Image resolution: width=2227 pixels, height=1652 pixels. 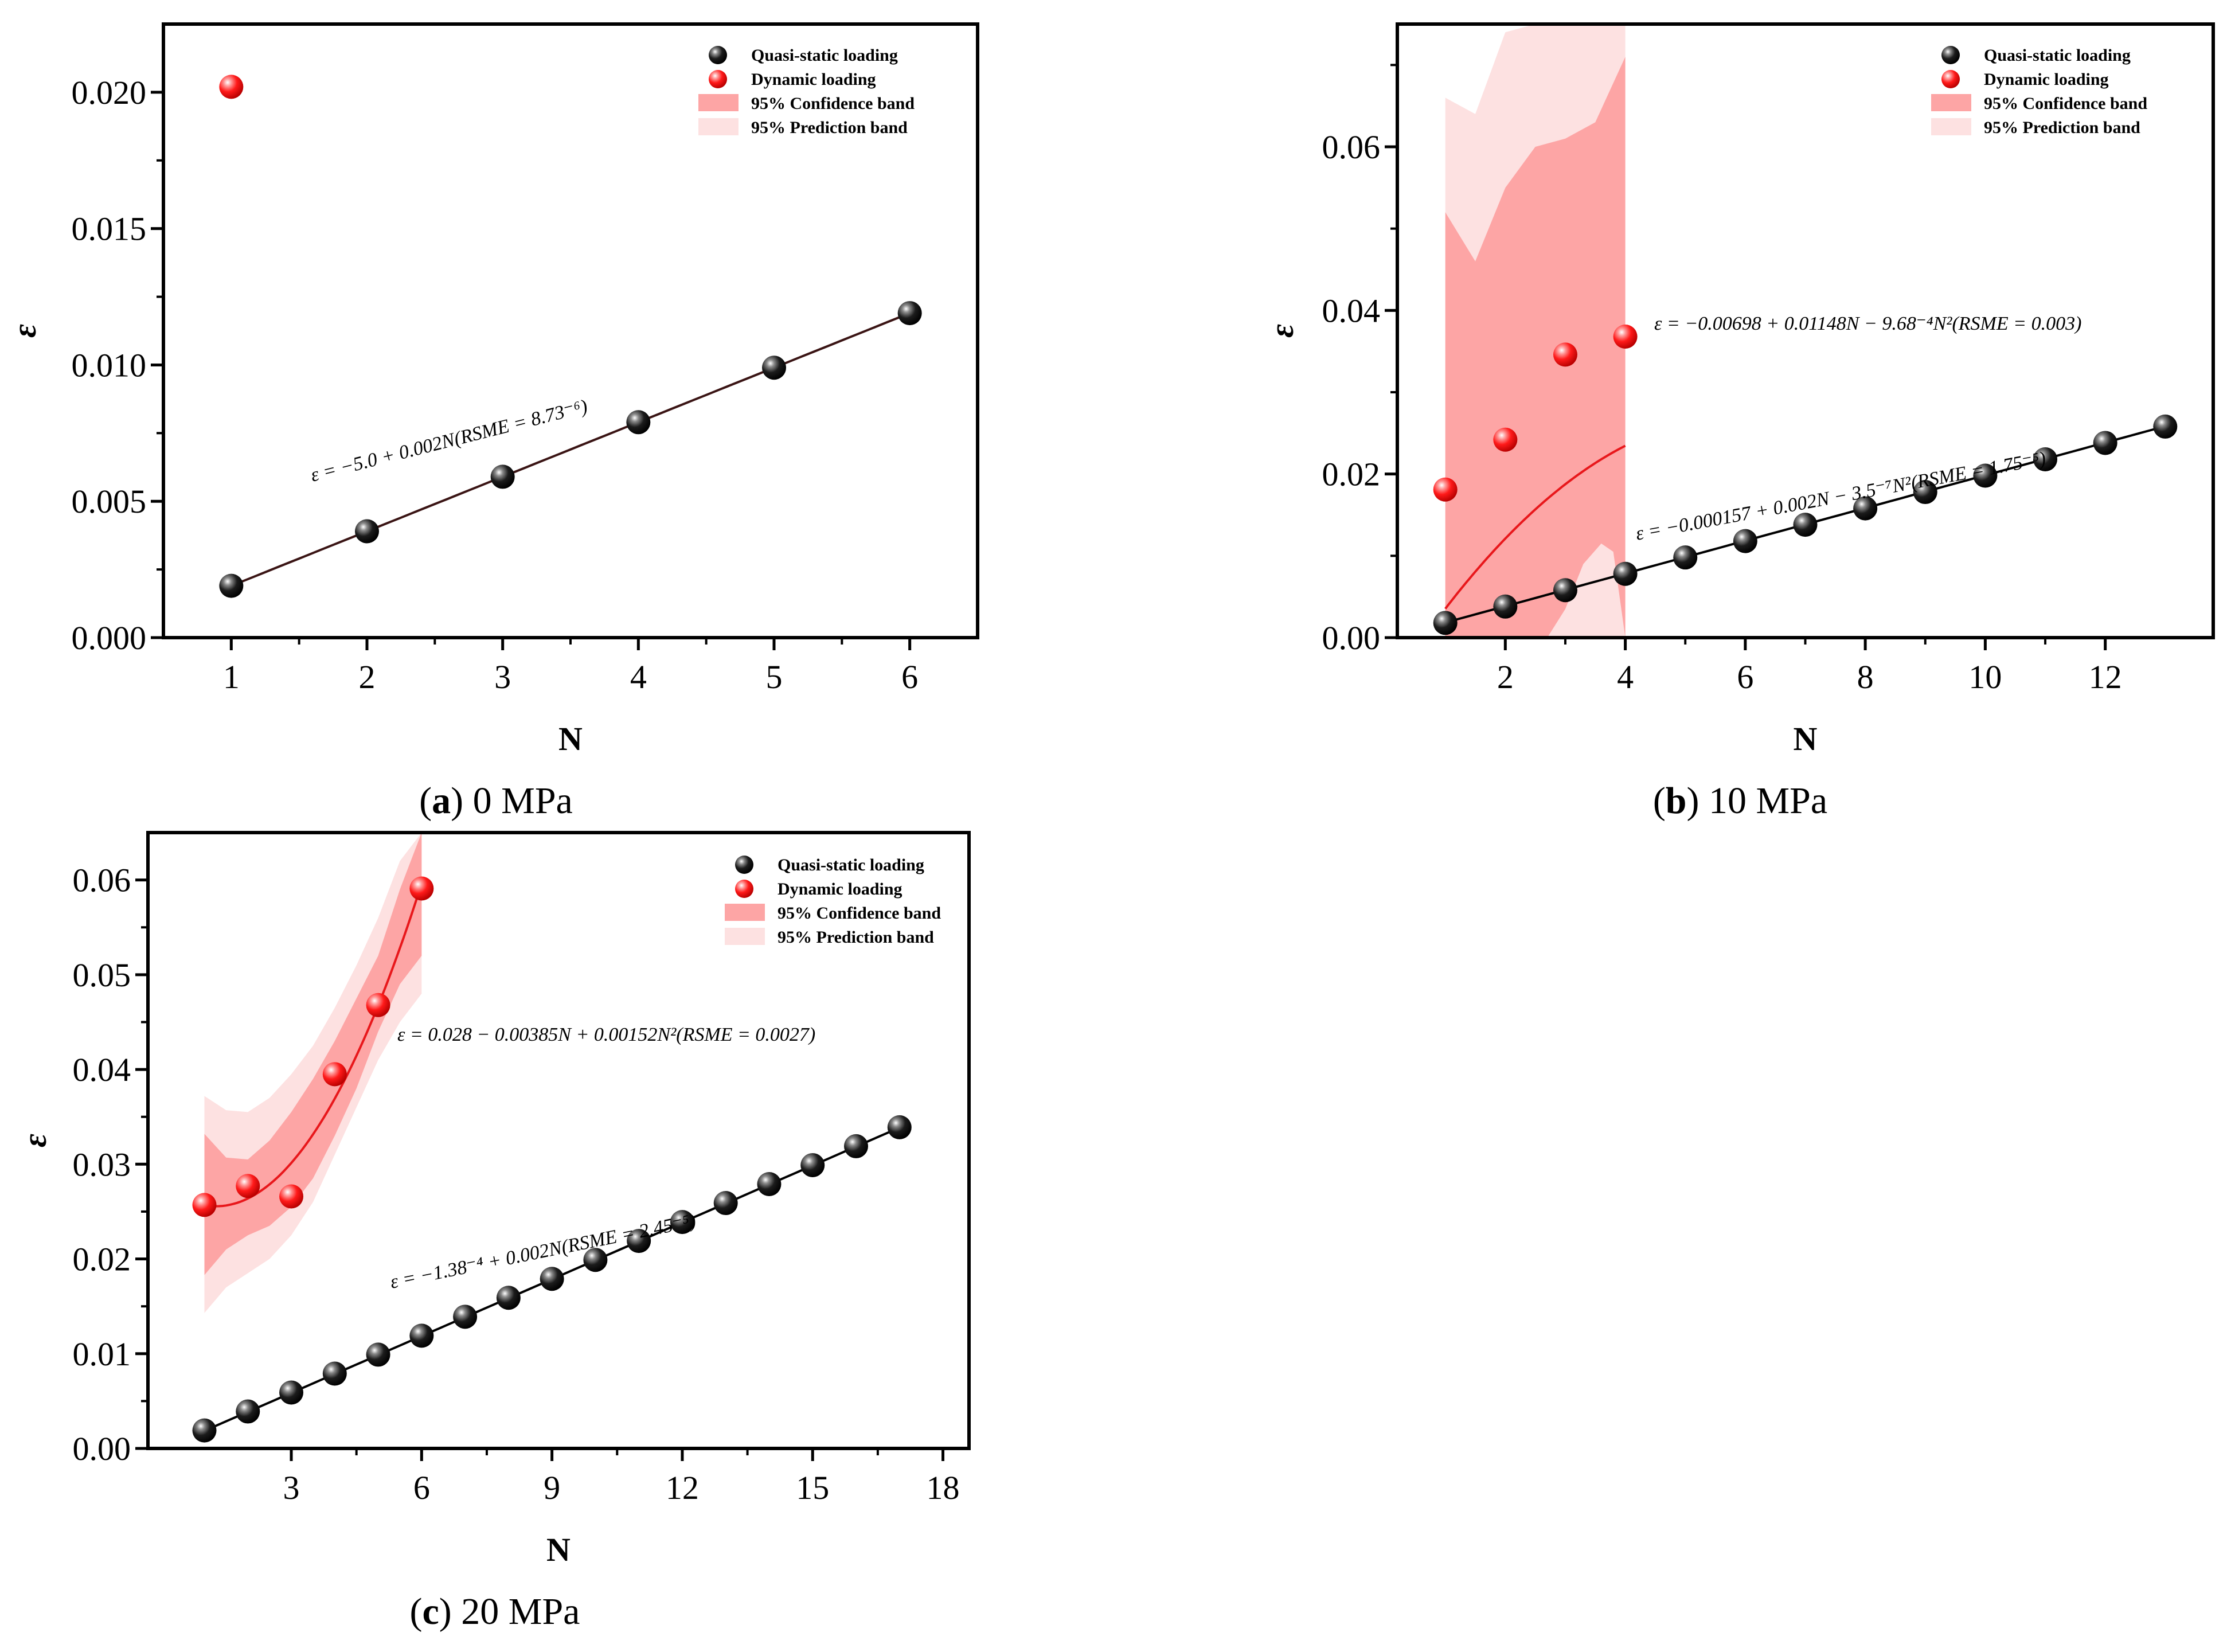 What do you see at coordinates (109, 92) in the screenshot?
I see `y-tick-label: 0.020` at bounding box center [109, 92].